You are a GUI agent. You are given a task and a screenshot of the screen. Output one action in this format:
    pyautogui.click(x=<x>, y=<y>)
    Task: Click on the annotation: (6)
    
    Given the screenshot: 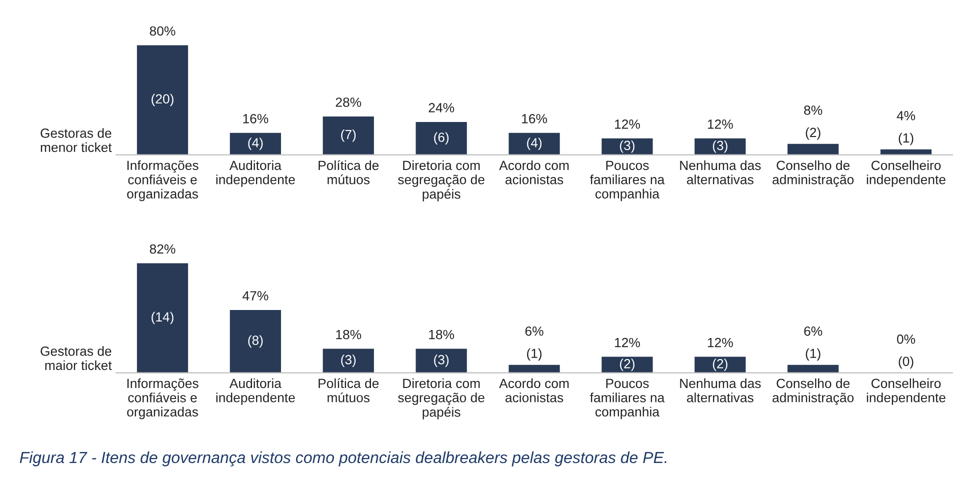 What is the action you would take?
    pyautogui.click(x=441, y=138)
    